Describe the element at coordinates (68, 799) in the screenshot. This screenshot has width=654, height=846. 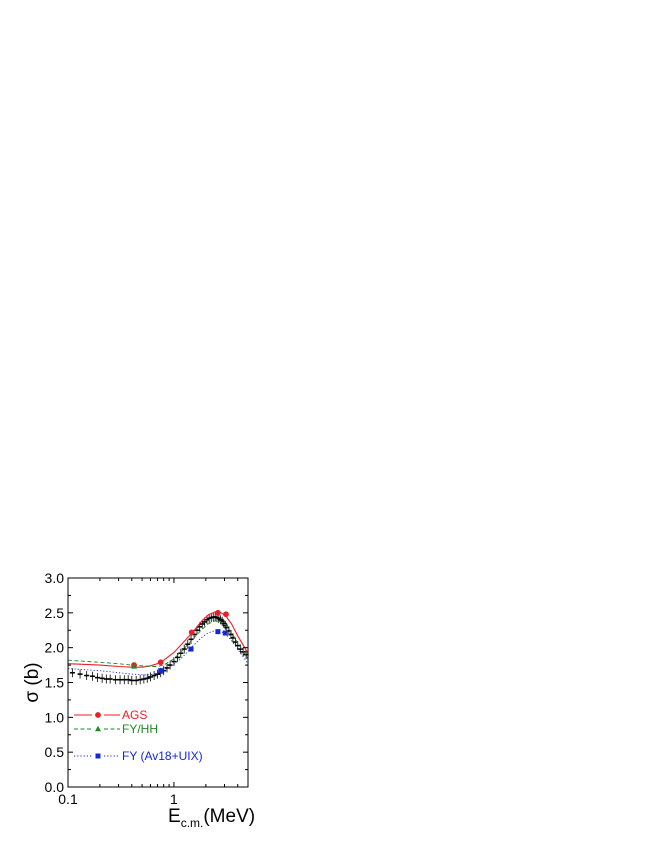
I see `x-tick-label: 0.1` at that location.